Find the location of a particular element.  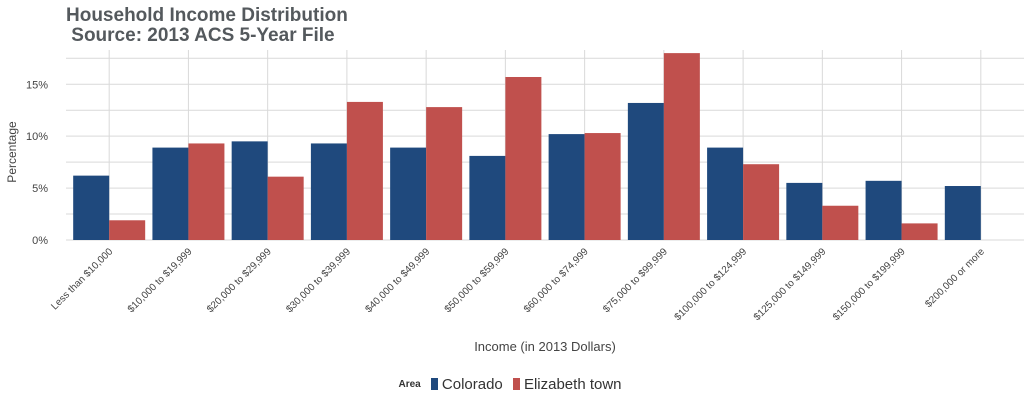

legend-title: Area is located at coordinates (409, 384).